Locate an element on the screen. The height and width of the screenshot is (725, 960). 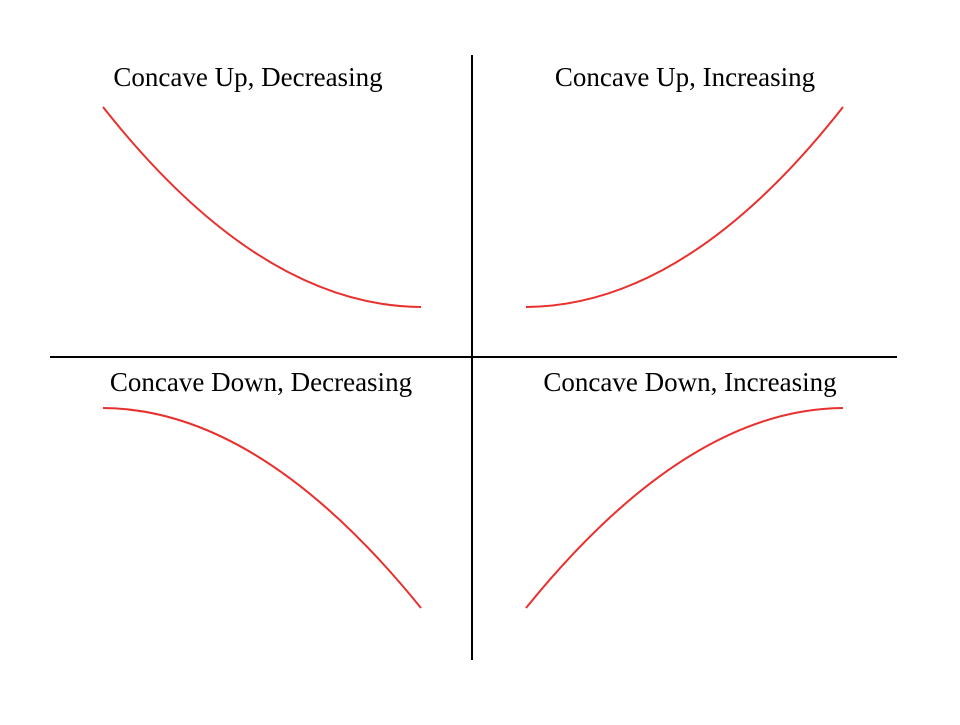
concave-down-increasing-curve is located at coordinates (684, 508).